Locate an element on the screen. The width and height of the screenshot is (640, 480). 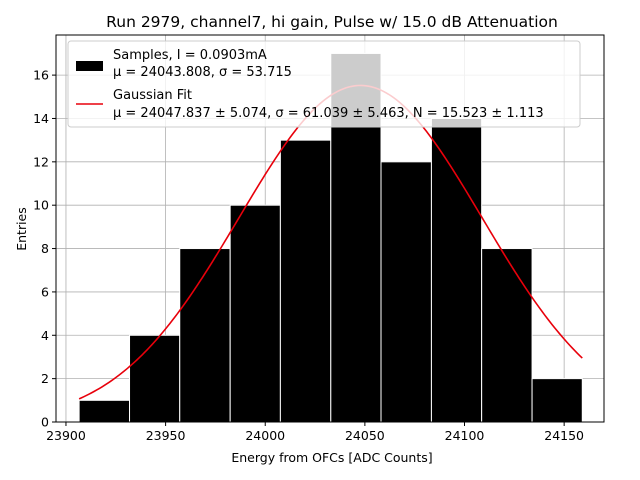
x-tick-label: 24150 is located at coordinates (564, 435).